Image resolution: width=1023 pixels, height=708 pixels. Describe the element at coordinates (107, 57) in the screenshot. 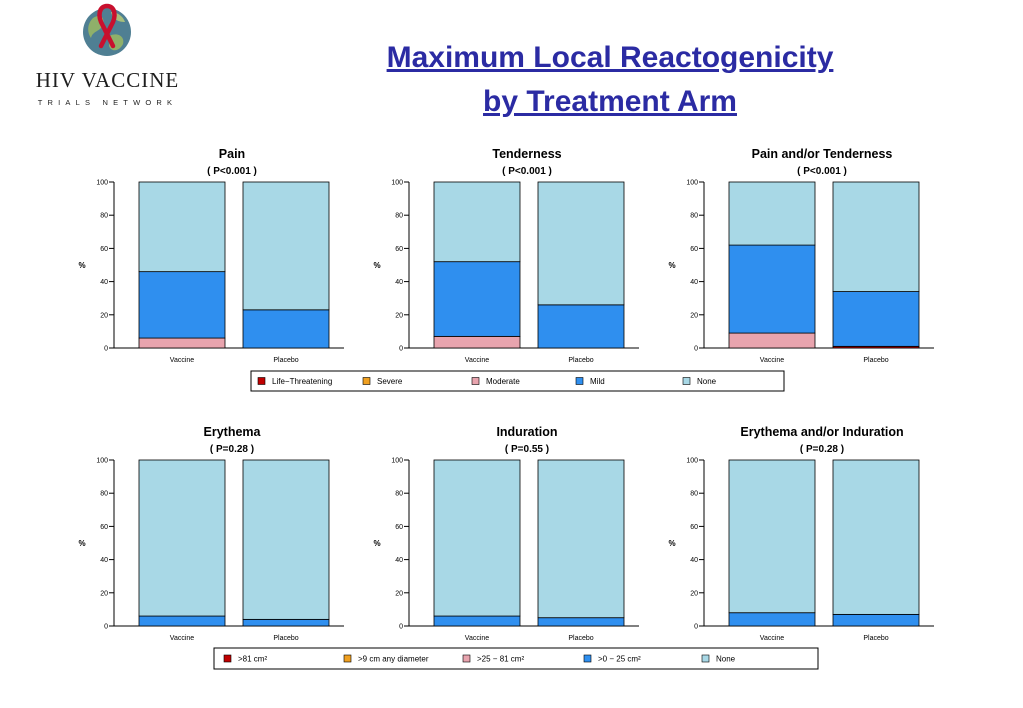

I see `hvtn-logo: HIV VACCINE TRIALS NETWORK` at that location.